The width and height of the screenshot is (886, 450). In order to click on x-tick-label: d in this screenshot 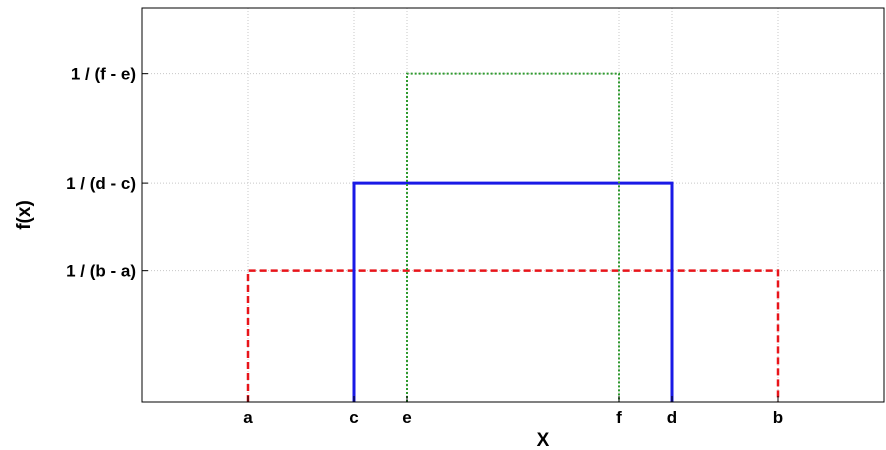, I will do `click(672, 417)`.